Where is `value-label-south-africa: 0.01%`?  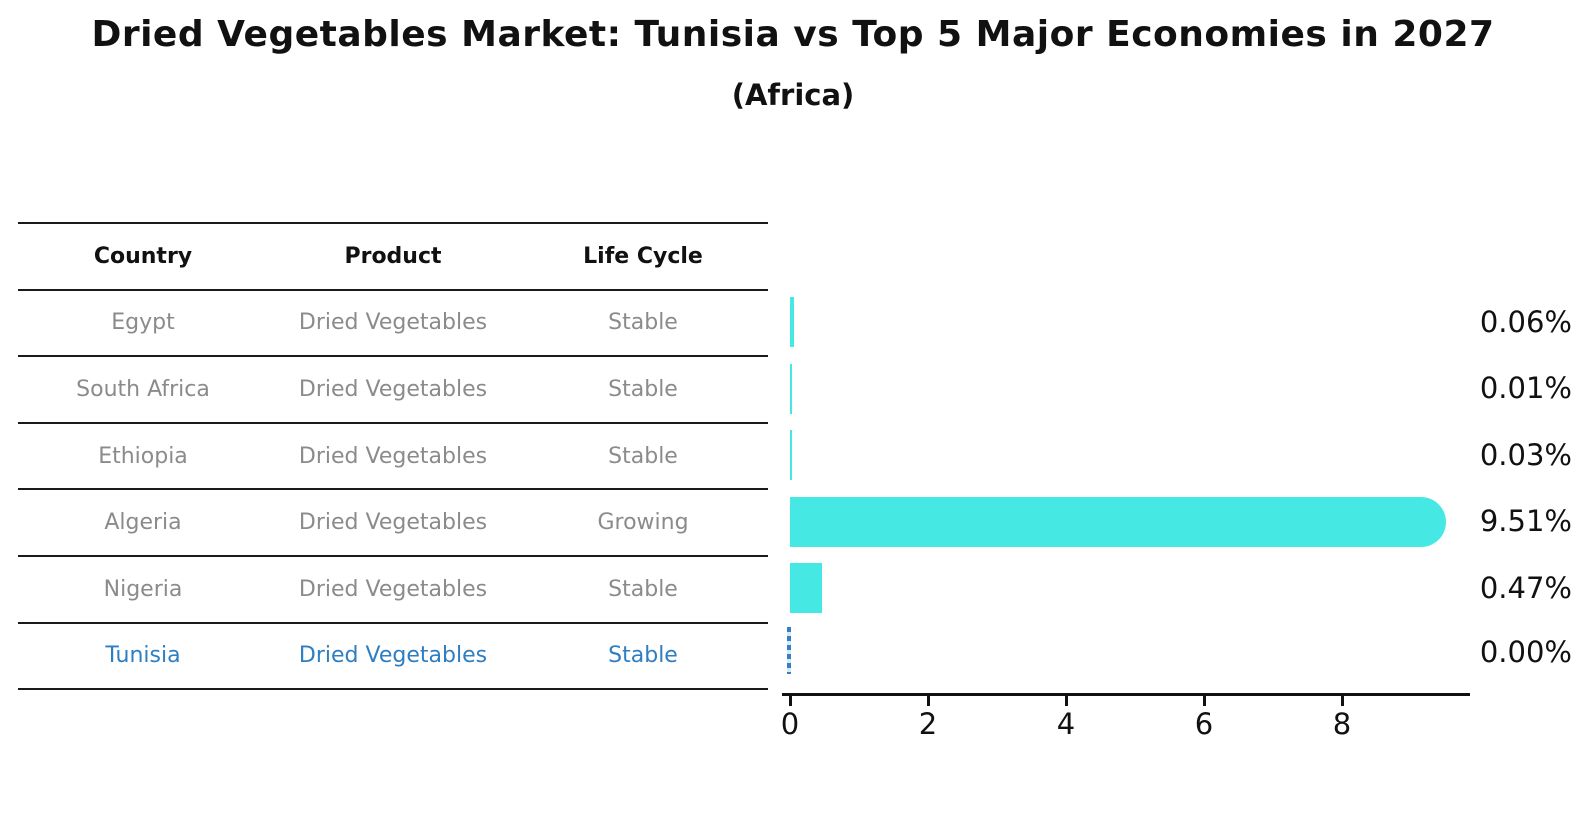
value-label-south-africa: 0.01% is located at coordinates (1525, 388).